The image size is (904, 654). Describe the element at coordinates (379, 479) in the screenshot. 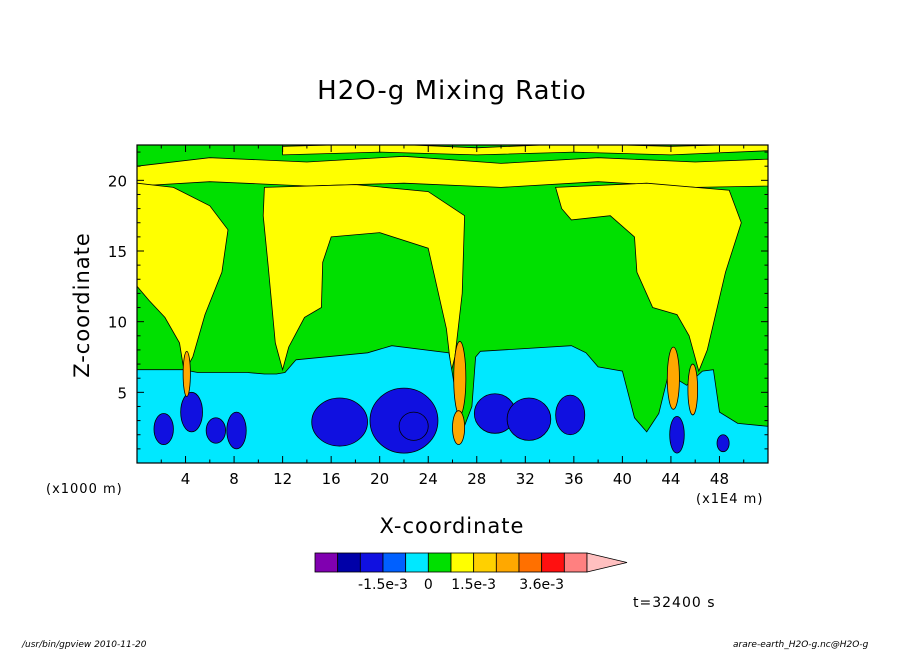

I see `x-tick-label: 20` at that location.